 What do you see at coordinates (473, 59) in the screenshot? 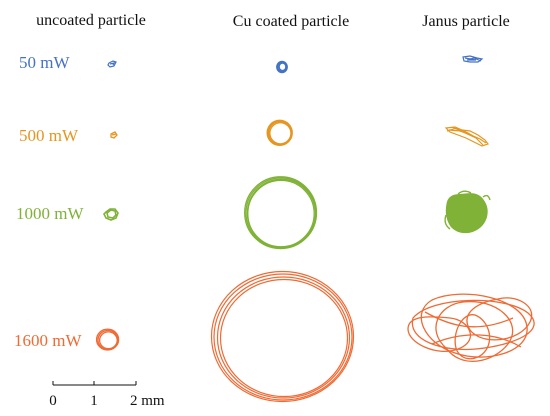
I see `trajectory-janus-50mw` at bounding box center [473, 59].